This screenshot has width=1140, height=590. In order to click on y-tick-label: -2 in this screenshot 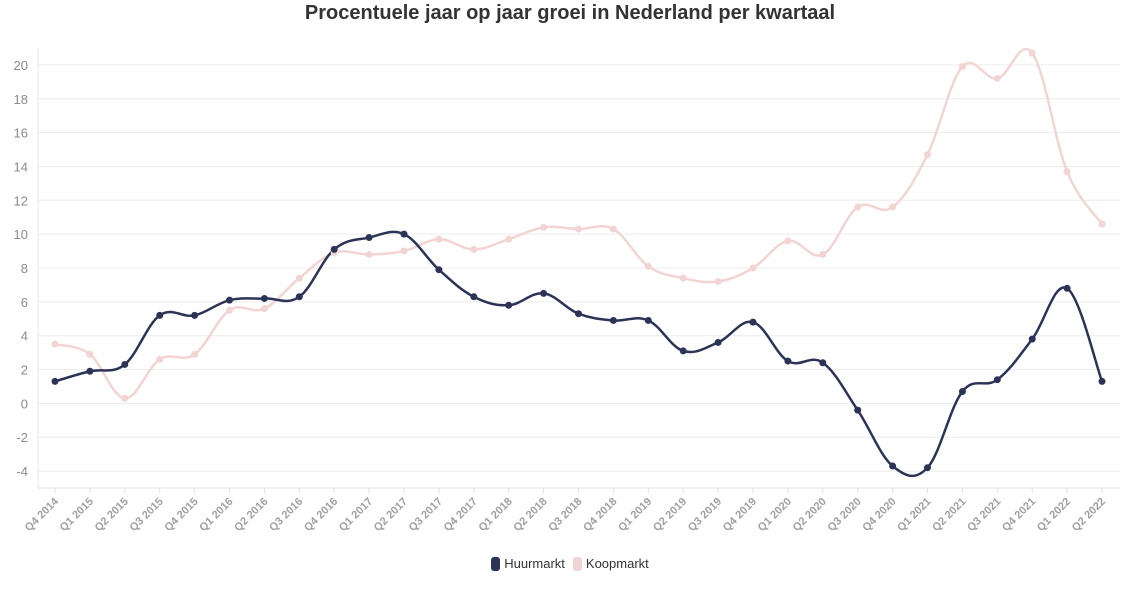, I will do `click(22, 437)`.